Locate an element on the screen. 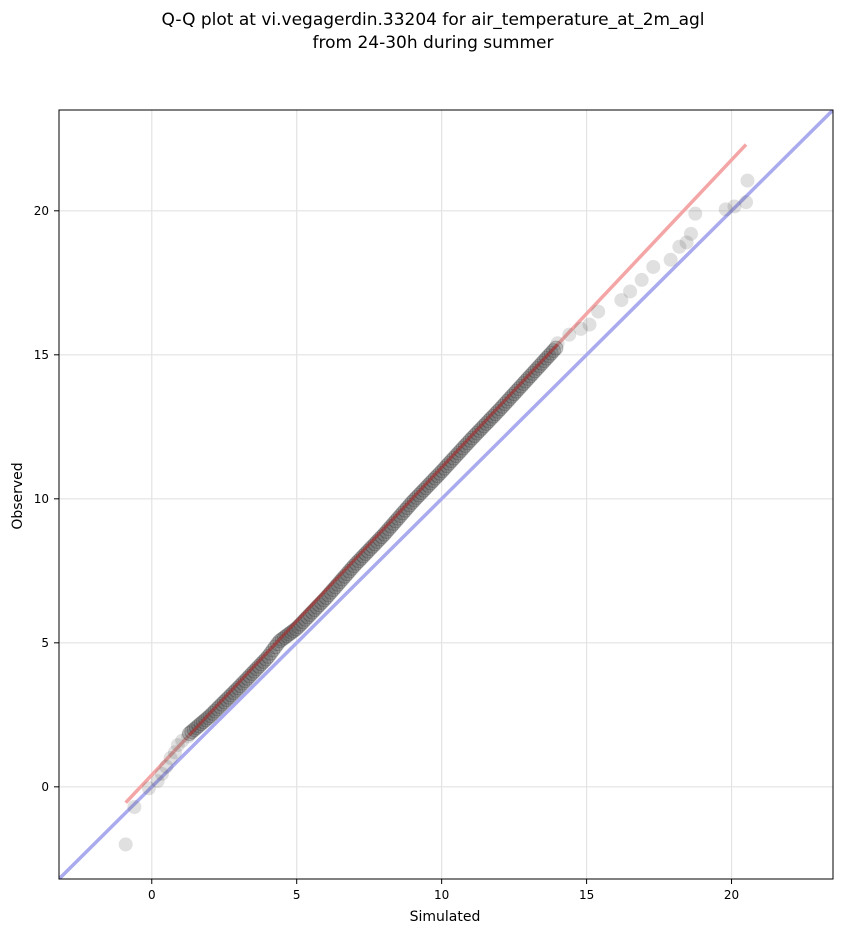 The width and height of the screenshot is (843, 934). y-tick-label: 5 is located at coordinates (45, 643).